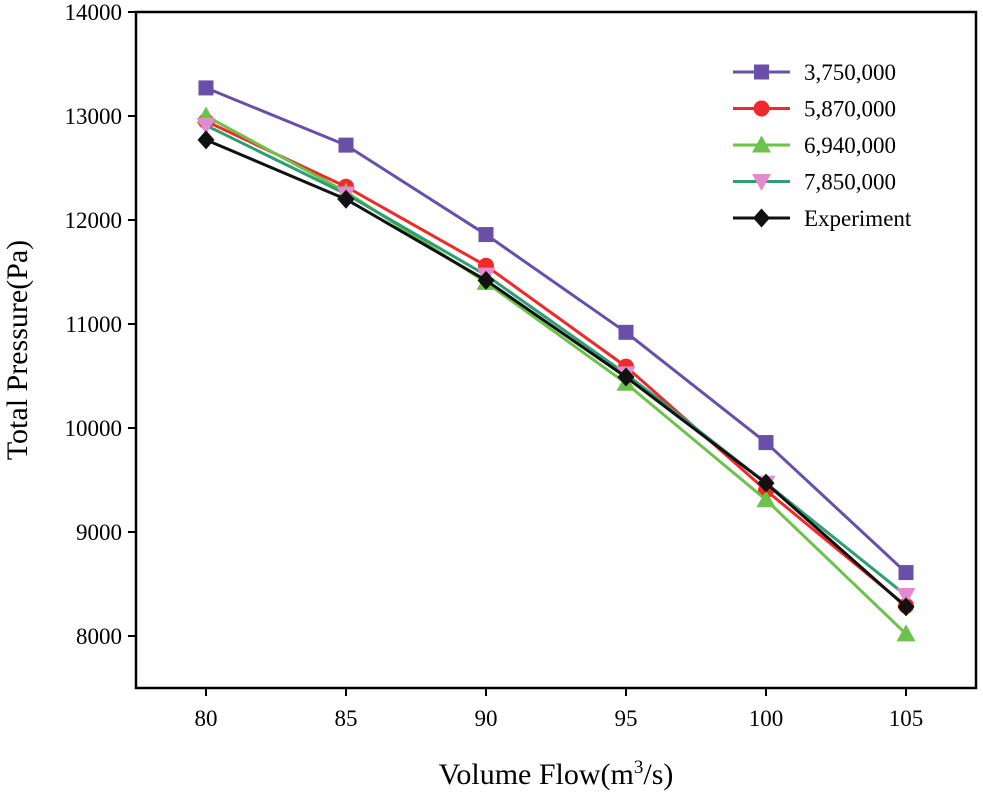  I want to click on x-tick-label: 80, so click(206, 718).